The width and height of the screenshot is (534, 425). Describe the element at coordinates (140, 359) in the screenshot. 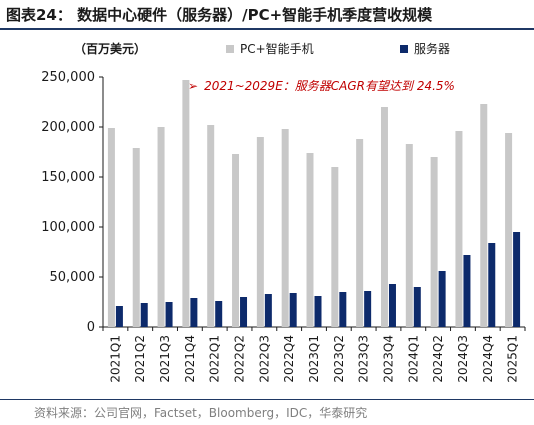

I see `x-category-label: 2021Q2` at that location.